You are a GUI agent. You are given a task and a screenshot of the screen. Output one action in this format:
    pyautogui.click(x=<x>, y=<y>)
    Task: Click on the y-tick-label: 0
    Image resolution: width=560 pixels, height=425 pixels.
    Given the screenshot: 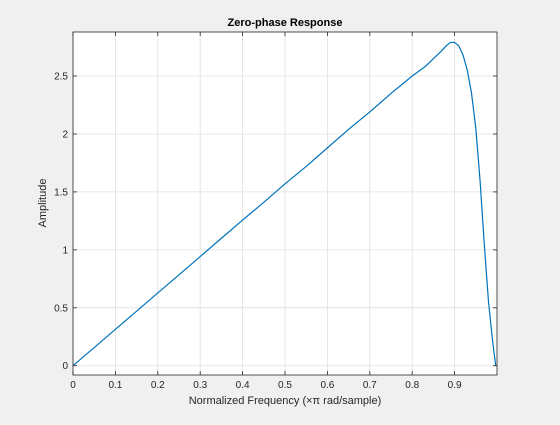 What is the action you would take?
    pyautogui.click(x=65, y=366)
    